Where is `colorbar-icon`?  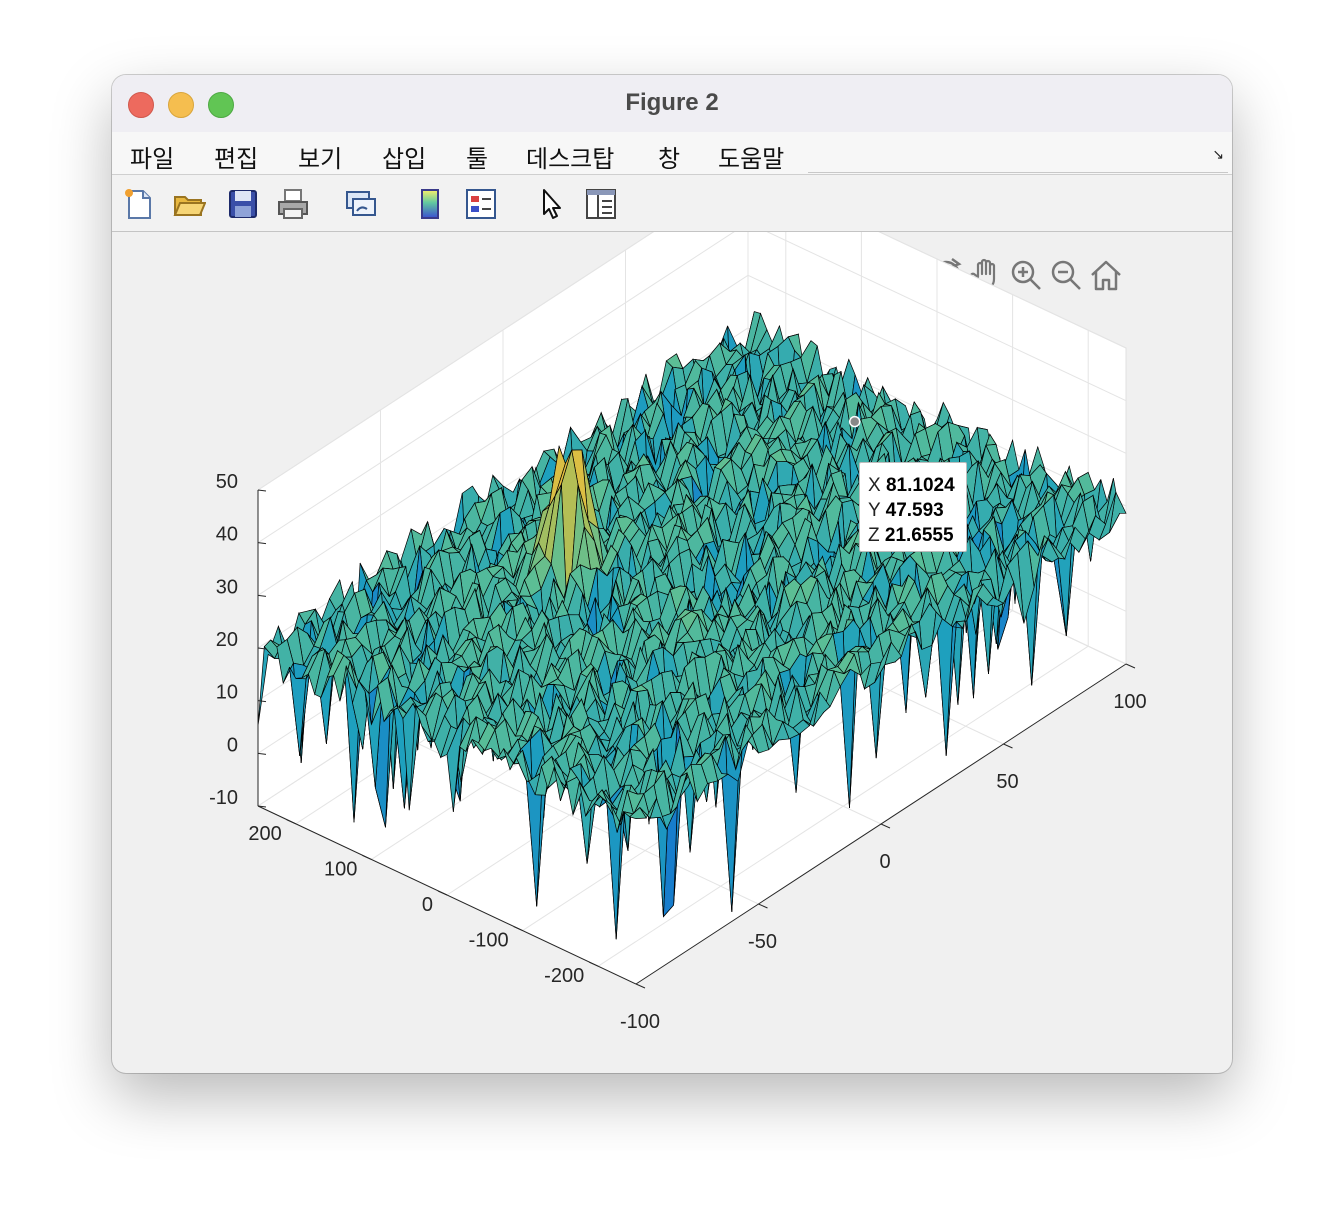
colorbar-icon is located at coordinates (431, 204).